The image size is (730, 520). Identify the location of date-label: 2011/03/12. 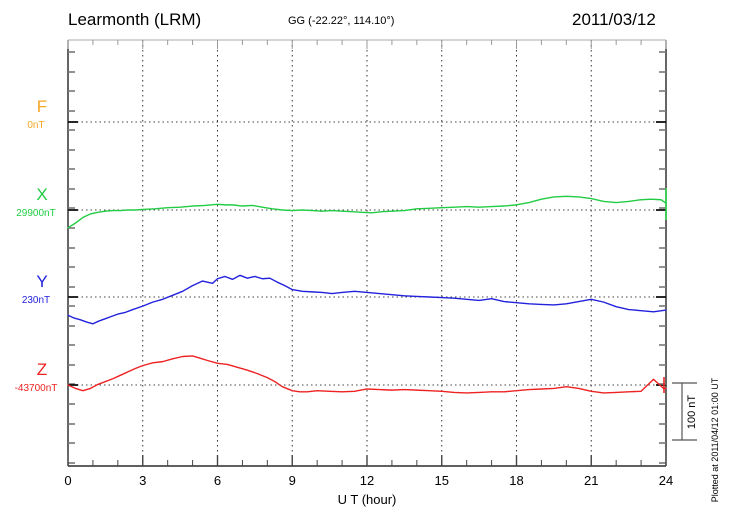
(614, 19).